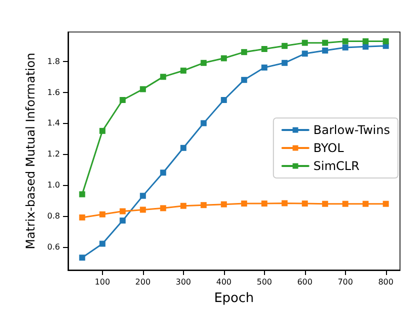  What do you see at coordinates (386, 282) in the screenshot?
I see `x-tick-label: 800` at bounding box center [386, 282].